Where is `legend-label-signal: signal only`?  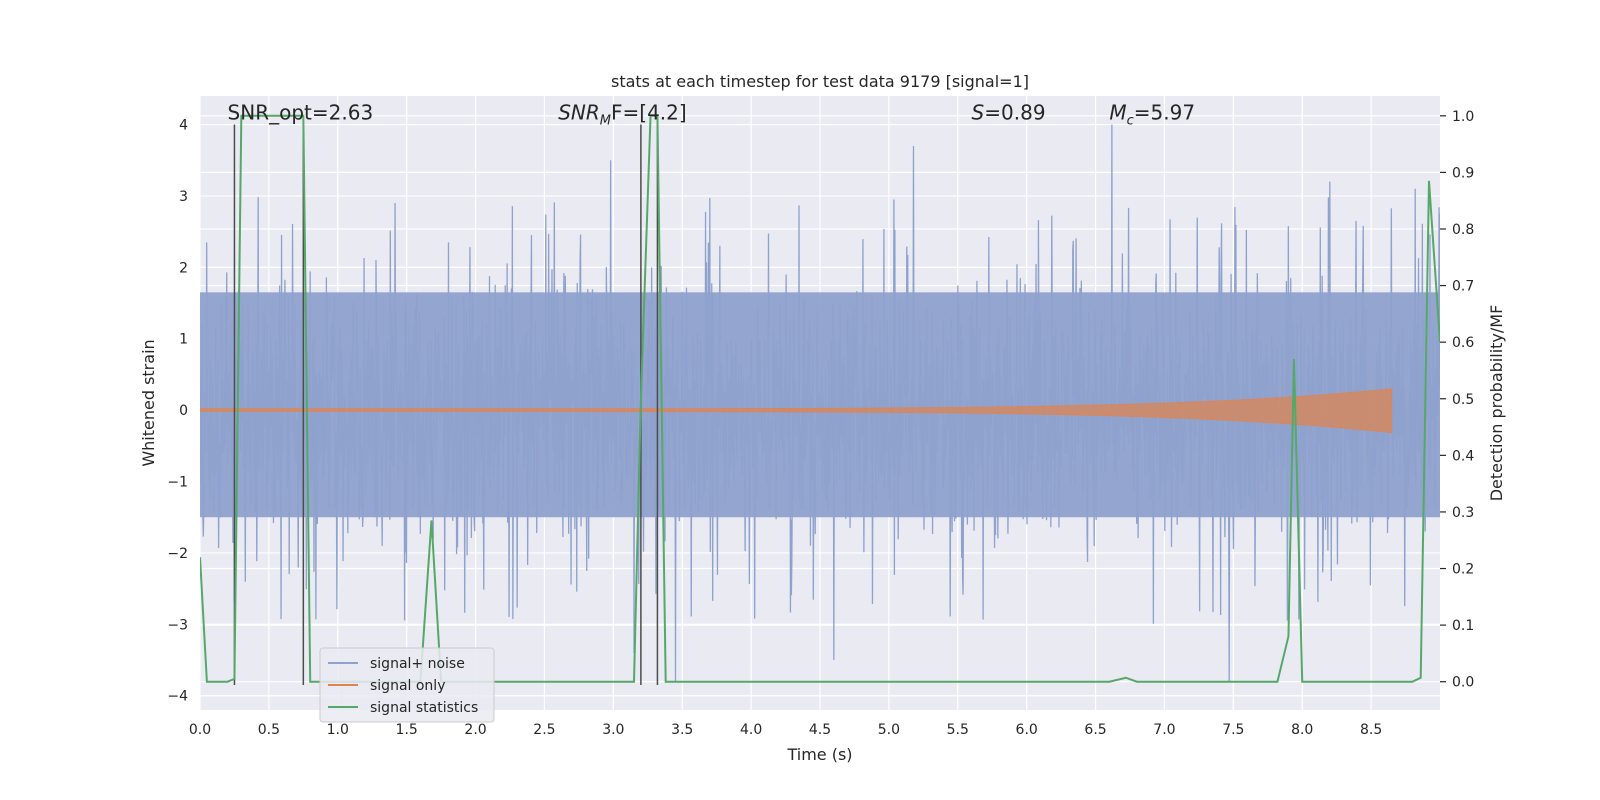
legend-label-signal: signal only is located at coordinates (407, 686).